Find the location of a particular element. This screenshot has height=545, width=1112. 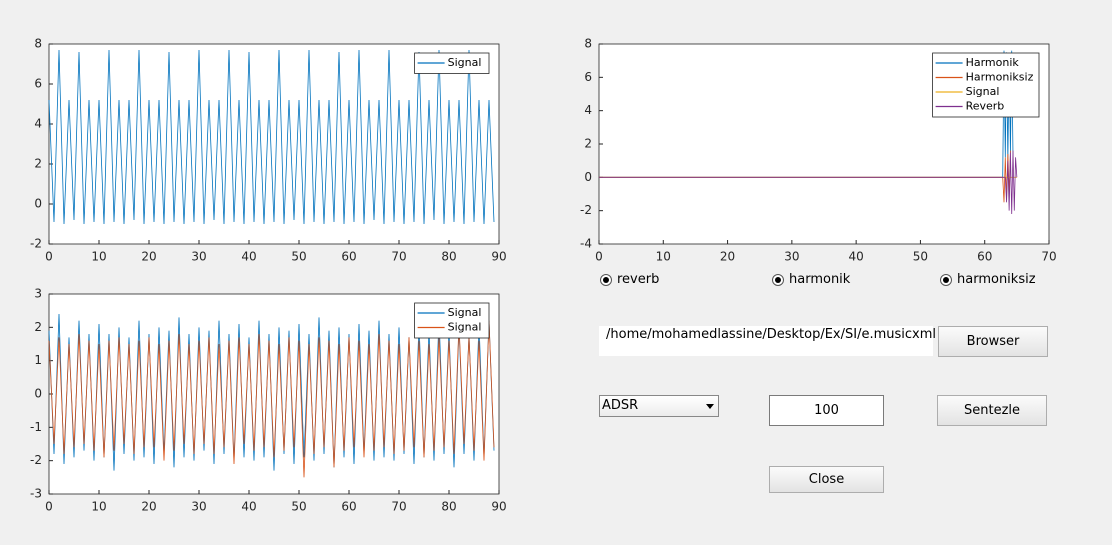

synth-button: Sentezle is located at coordinates (992, 410).